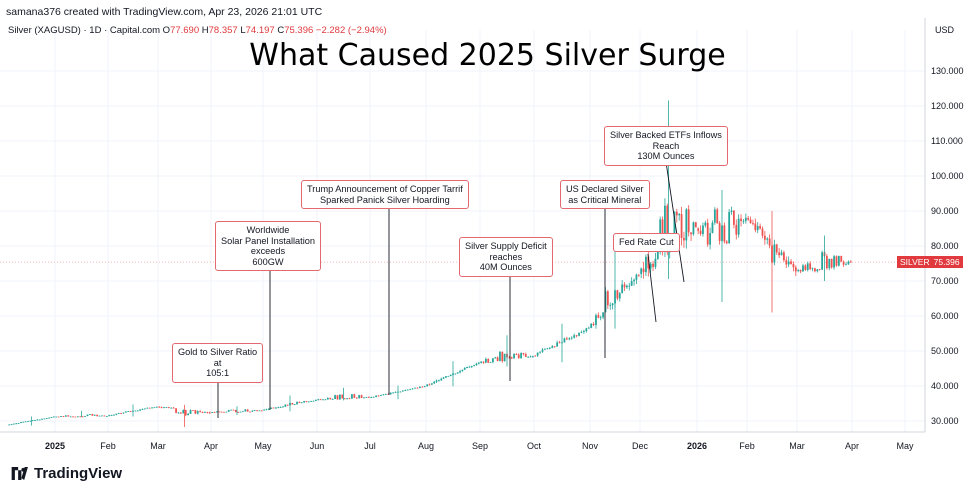  What do you see at coordinates (55, 446) in the screenshot?
I see `x-tick-label: 2025` at bounding box center [55, 446].